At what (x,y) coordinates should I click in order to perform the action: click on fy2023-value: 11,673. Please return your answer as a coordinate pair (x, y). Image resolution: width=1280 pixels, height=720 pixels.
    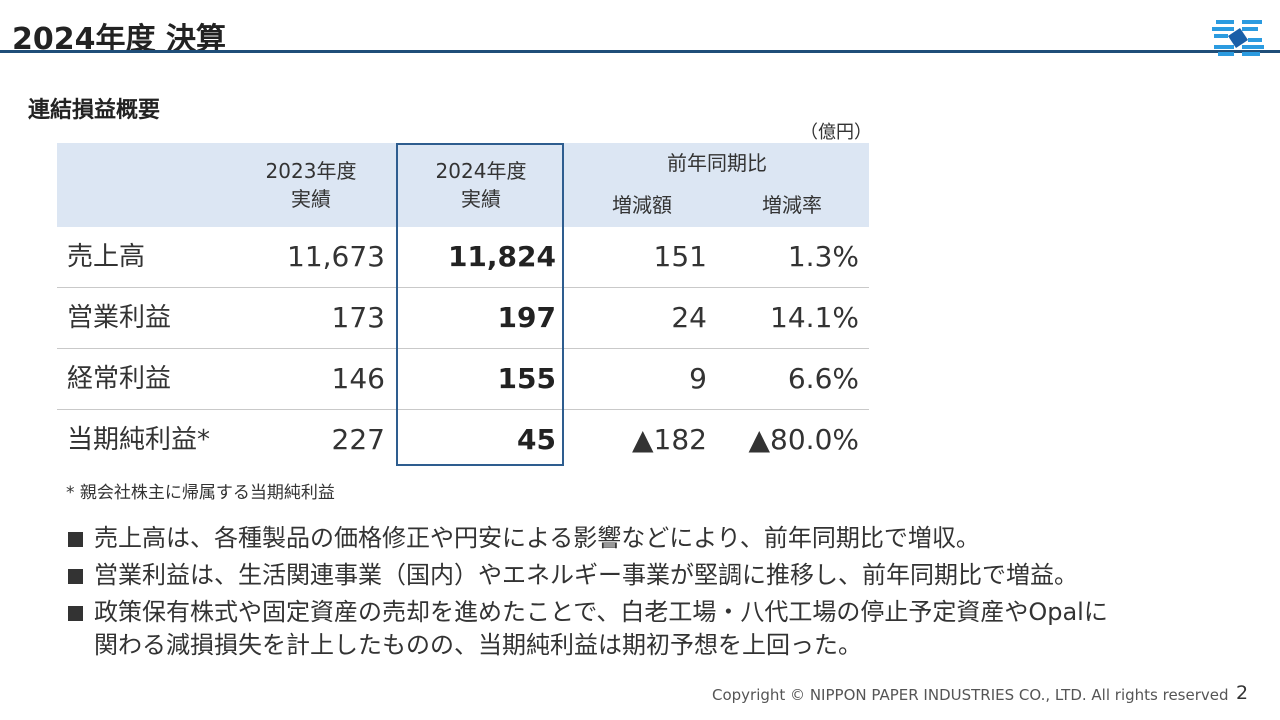
    Looking at the image, I should click on (336, 256).